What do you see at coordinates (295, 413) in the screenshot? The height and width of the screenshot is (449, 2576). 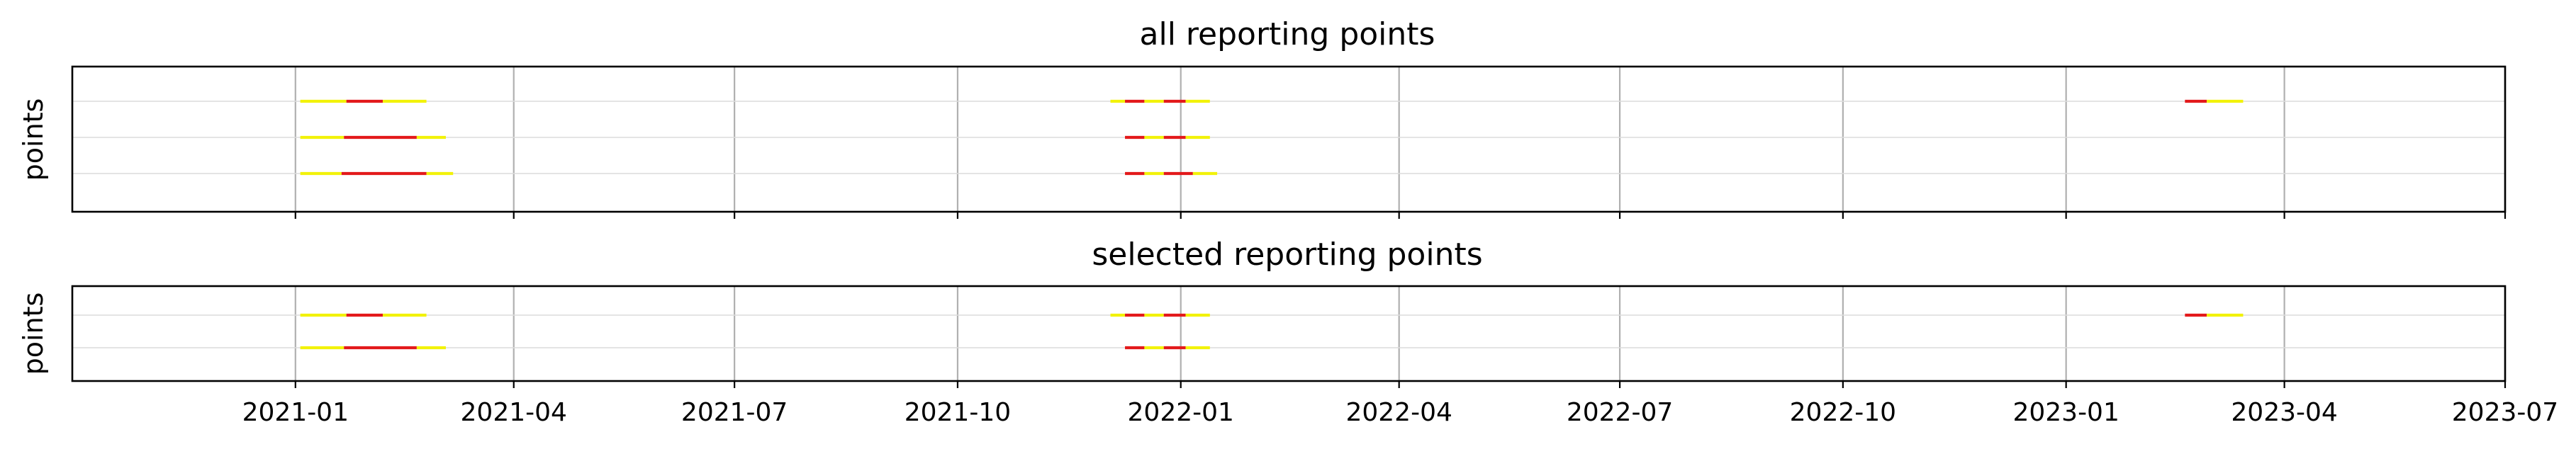 I see `x-tick-label: 2021-01` at bounding box center [295, 413].